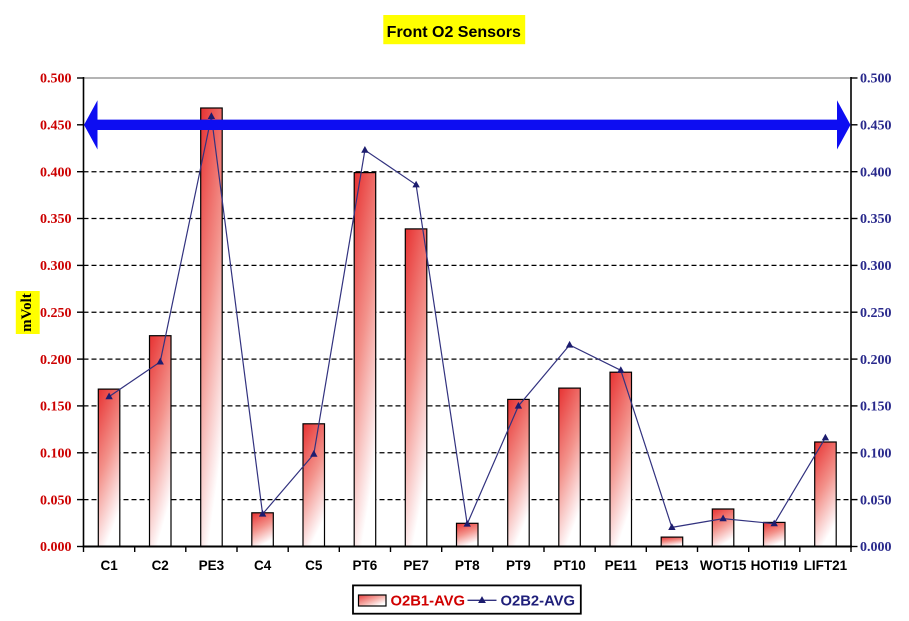 This screenshot has width=909, height=621. I want to click on svg-text: O2B2-AVG, so click(538, 601).